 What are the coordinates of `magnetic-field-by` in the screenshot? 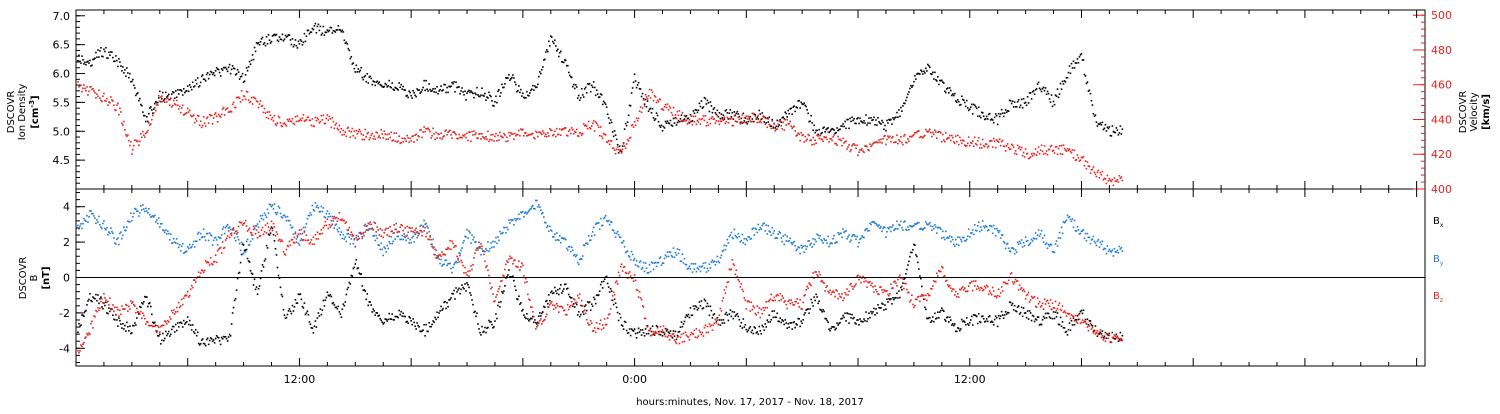 It's located at (600, 236).